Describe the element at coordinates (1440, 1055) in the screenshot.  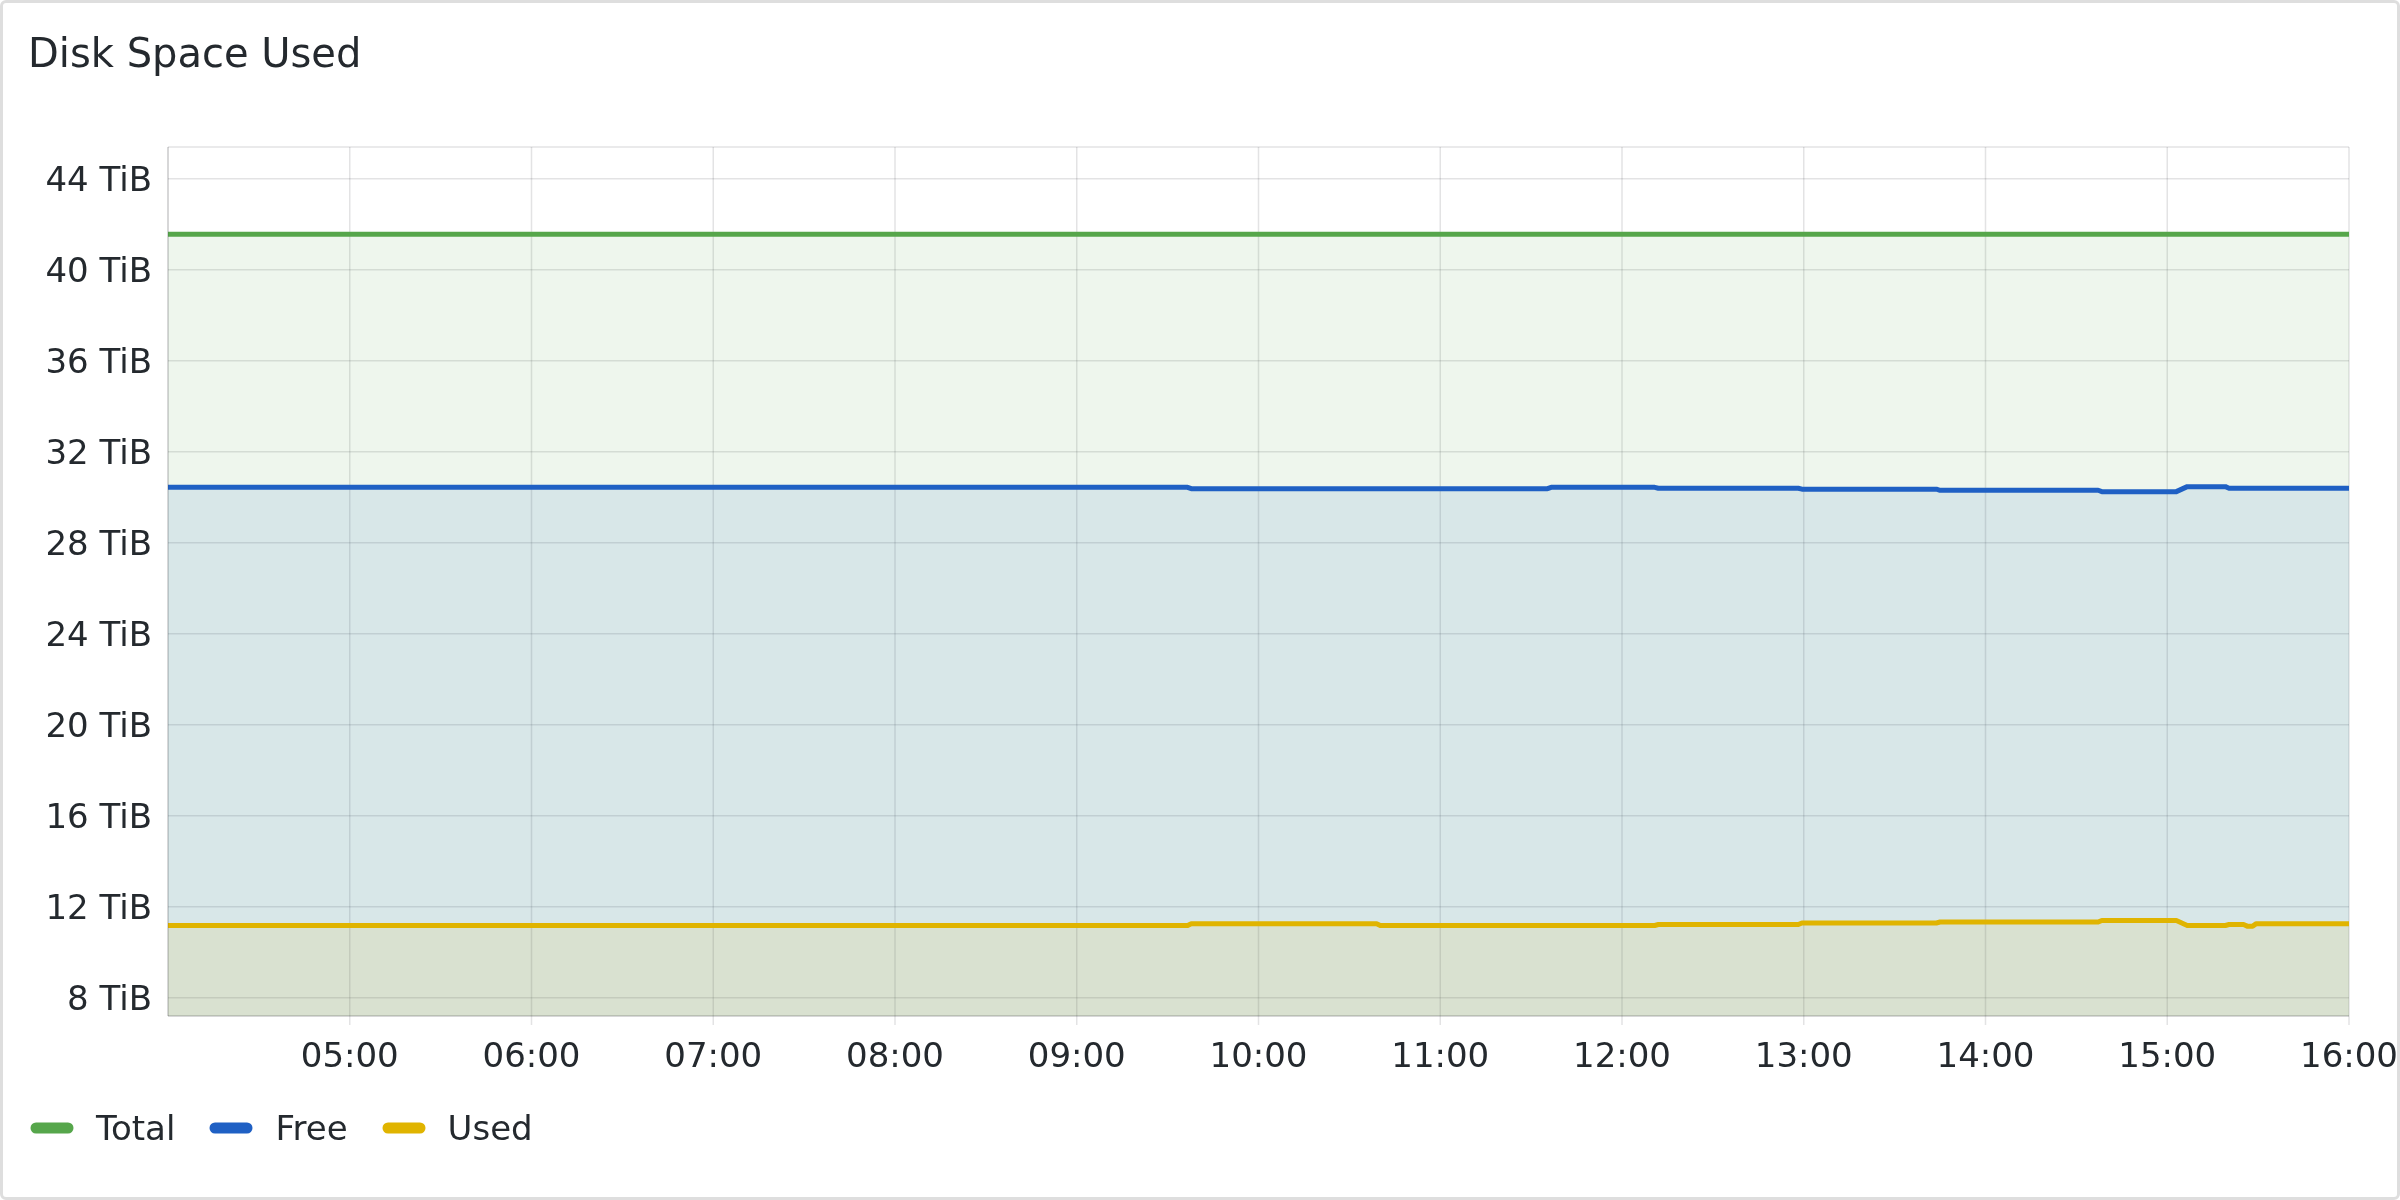
I see `x-tick-label: 11:00` at that location.